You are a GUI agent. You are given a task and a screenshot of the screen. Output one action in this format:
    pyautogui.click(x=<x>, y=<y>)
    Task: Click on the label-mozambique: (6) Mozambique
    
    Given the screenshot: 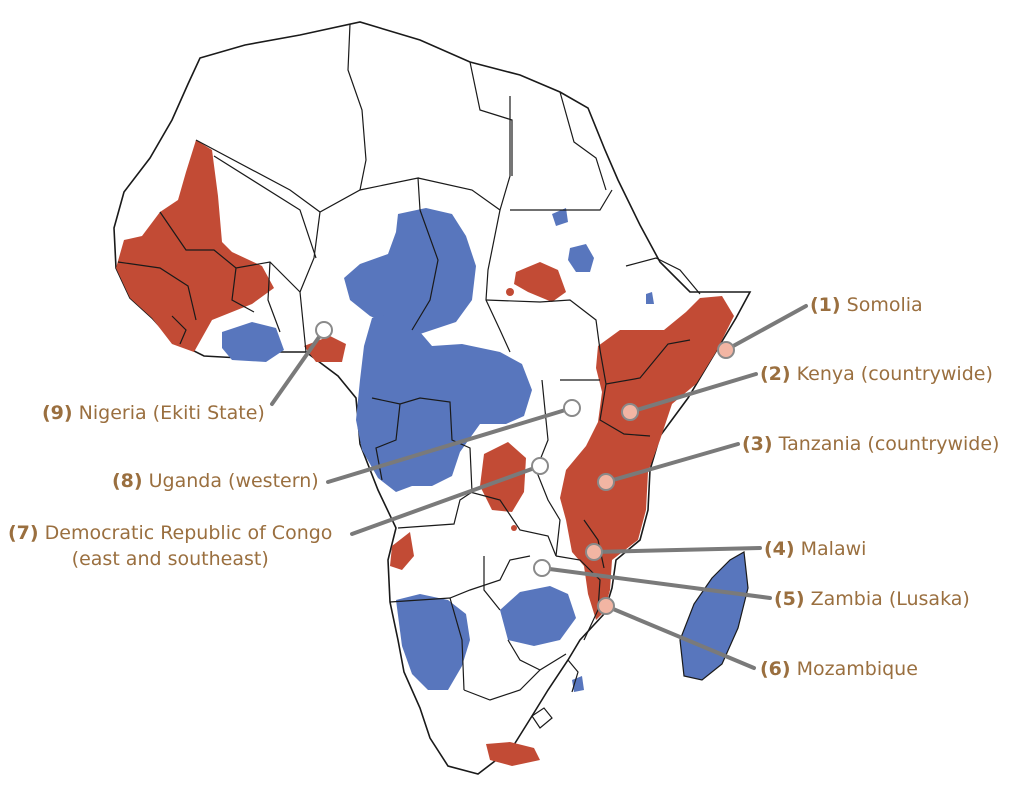 What is the action you would take?
    pyautogui.click(x=839, y=669)
    